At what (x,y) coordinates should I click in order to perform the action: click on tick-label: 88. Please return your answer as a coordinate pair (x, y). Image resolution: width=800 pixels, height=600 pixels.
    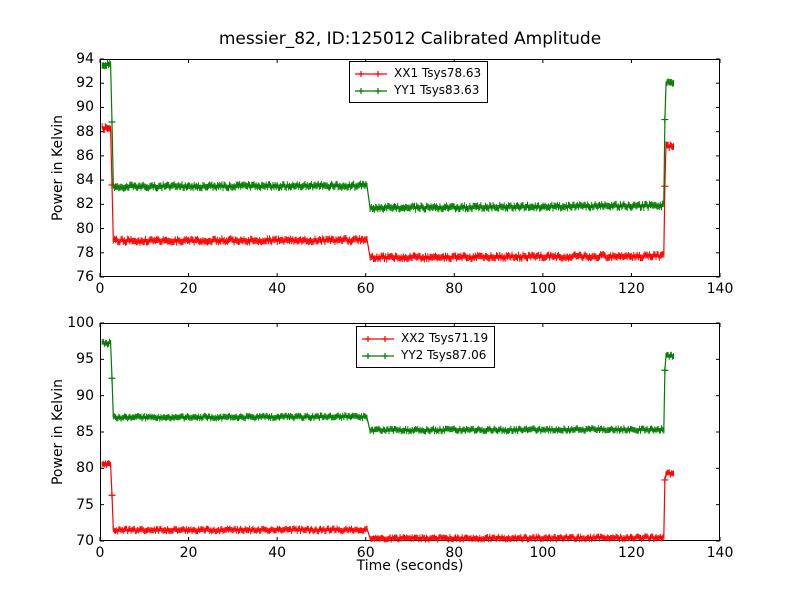
    Looking at the image, I should click on (85, 131).